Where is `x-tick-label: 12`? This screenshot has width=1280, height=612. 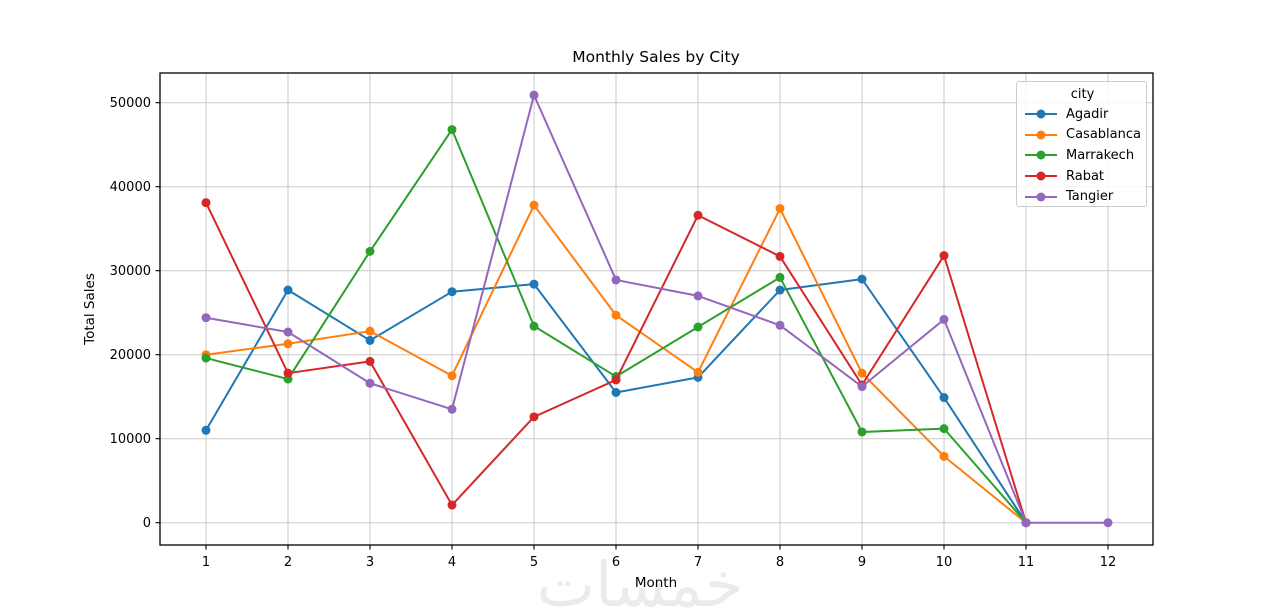
x-tick-label: 12 is located at coordinates (1108, 562).